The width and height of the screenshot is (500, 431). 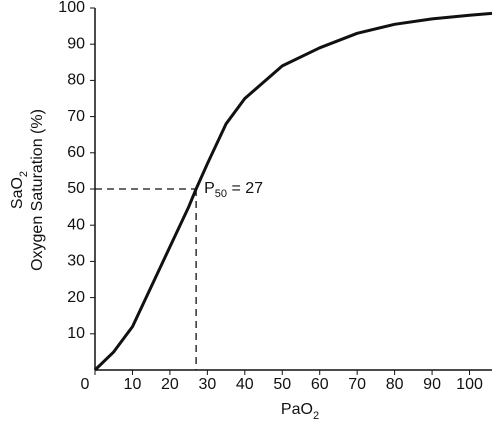 I want to click on x-tick-label: 90, so click(x=432, y=384).